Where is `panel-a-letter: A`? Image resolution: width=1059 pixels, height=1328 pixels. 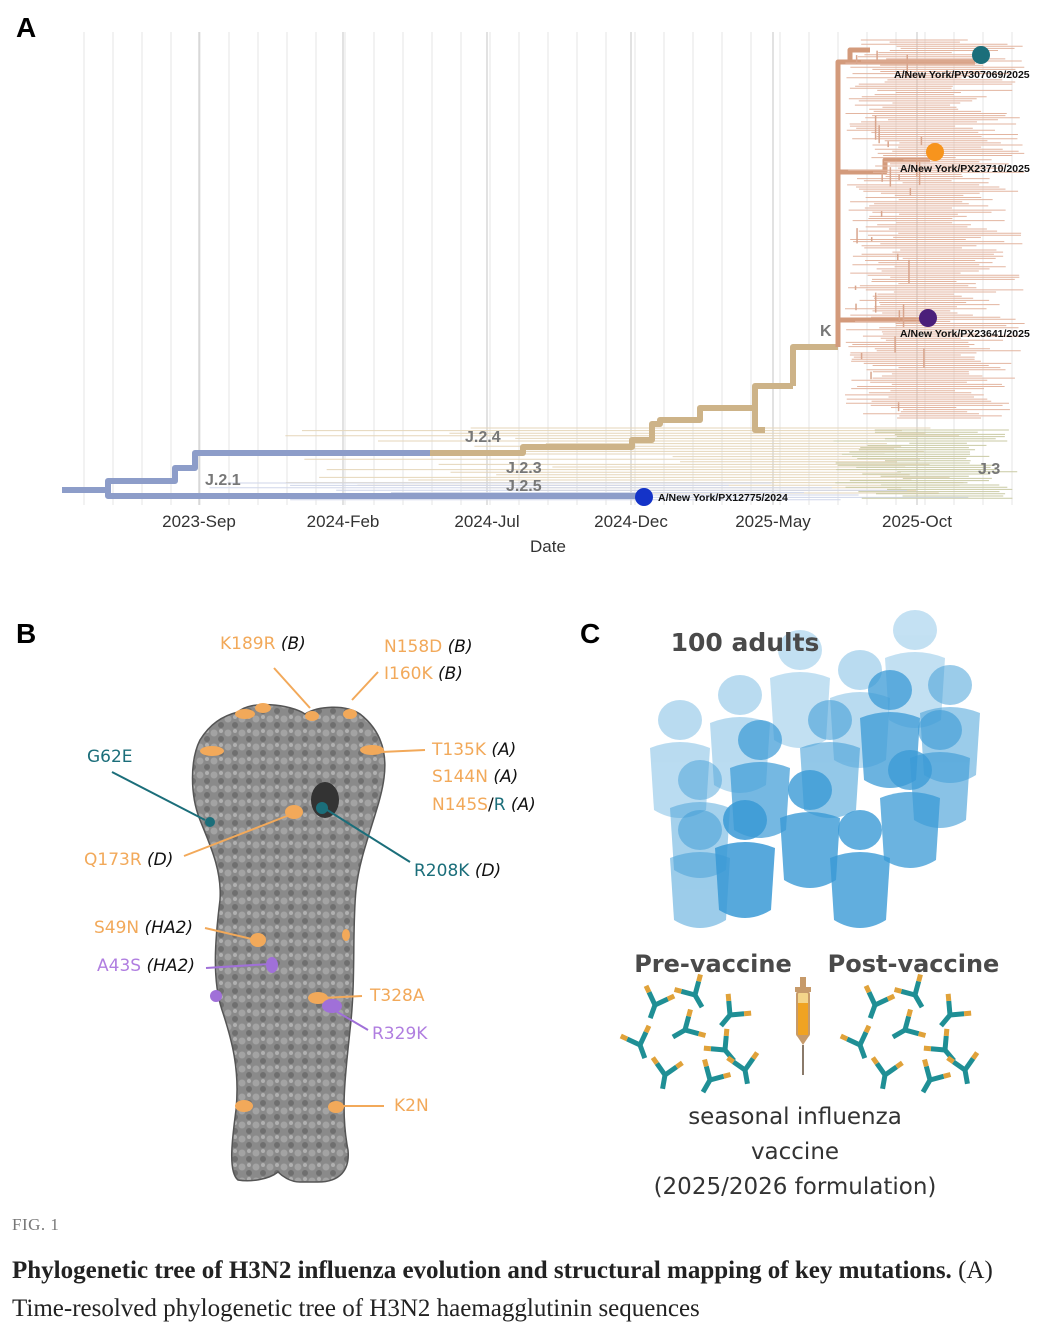 panel-a-letter: A is located at coordinates (26, 27).